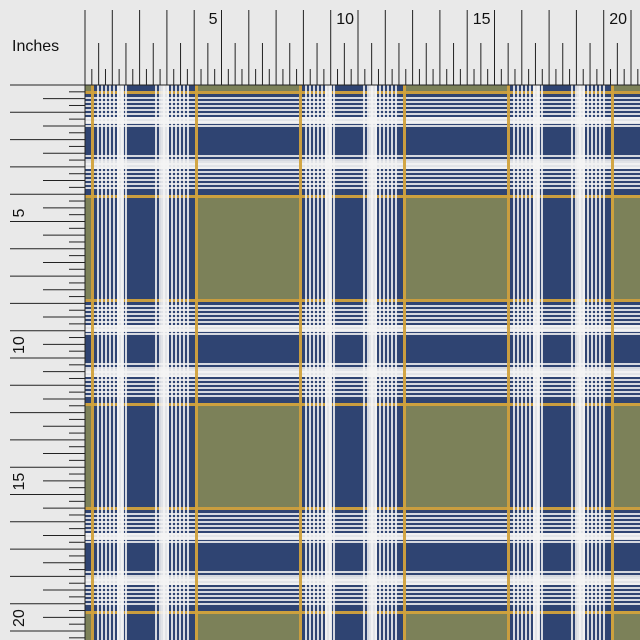 The image size is (640, 640). What do you see at coordinates (19, 345) in the screenshot?
I see `left-ruler-label: 10` at bounding box center [19, 345].